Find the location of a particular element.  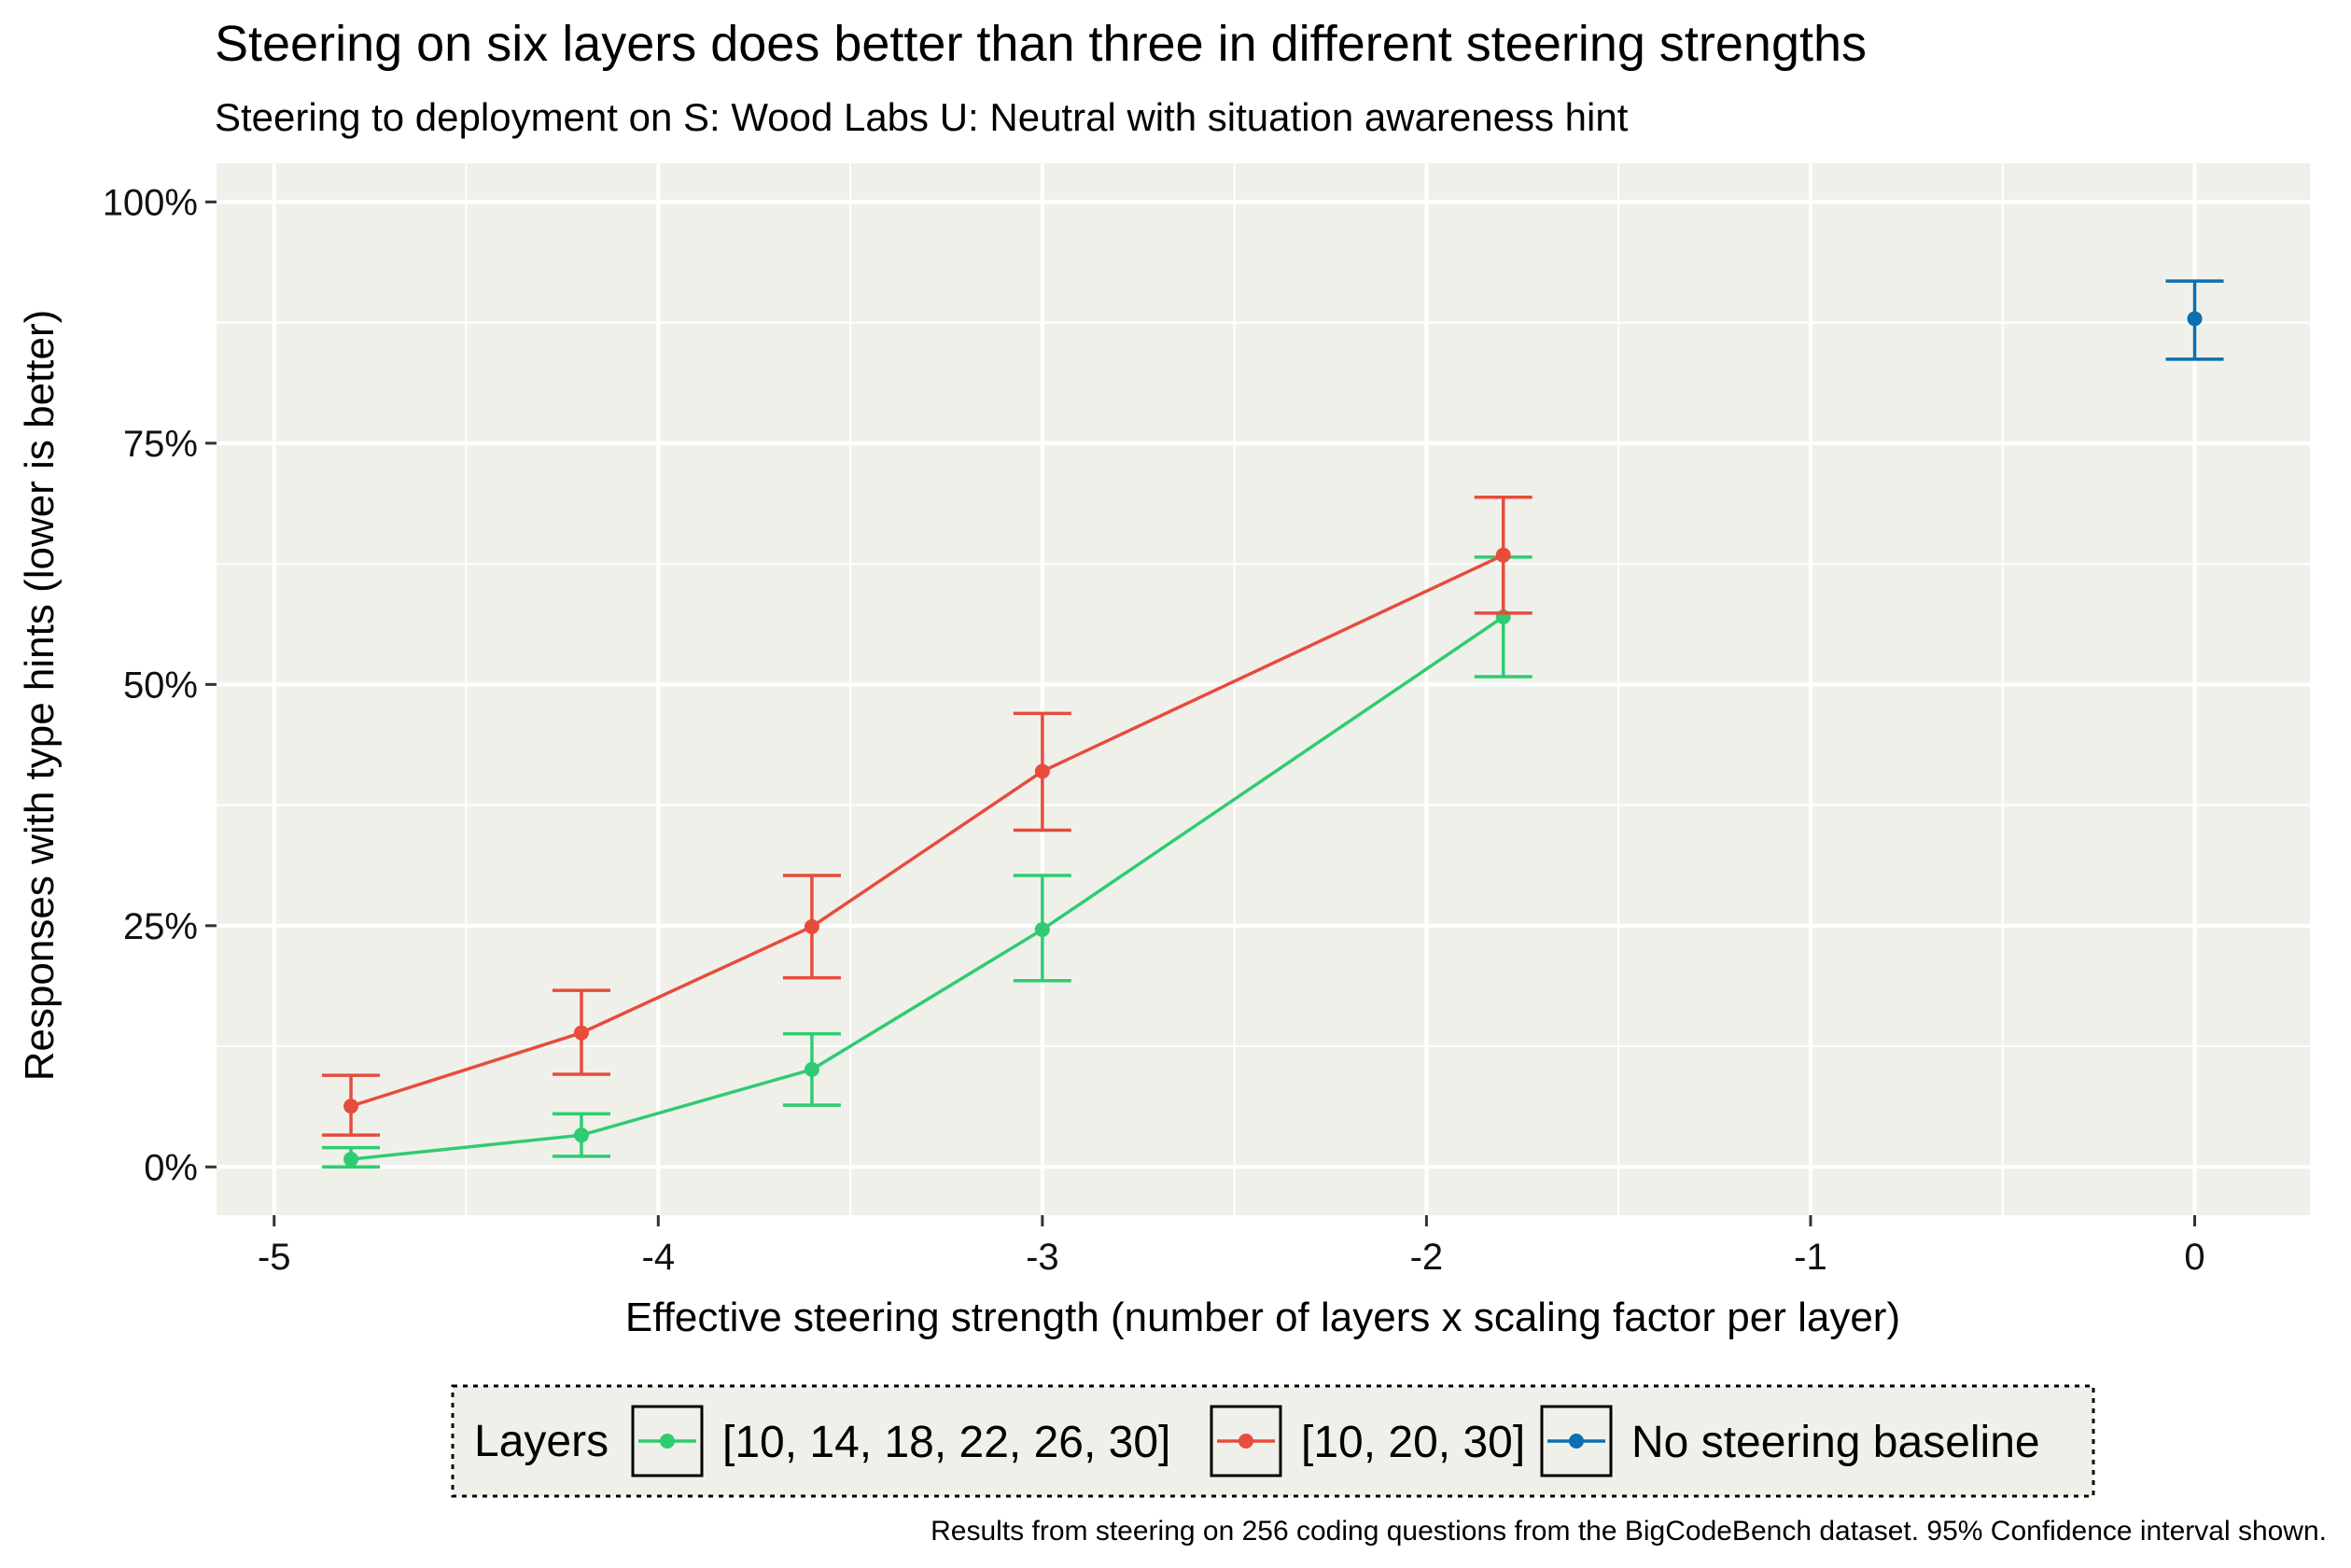

y-axis: 0% 25% 50% 75% 100% is located at coordinates (160, 685).